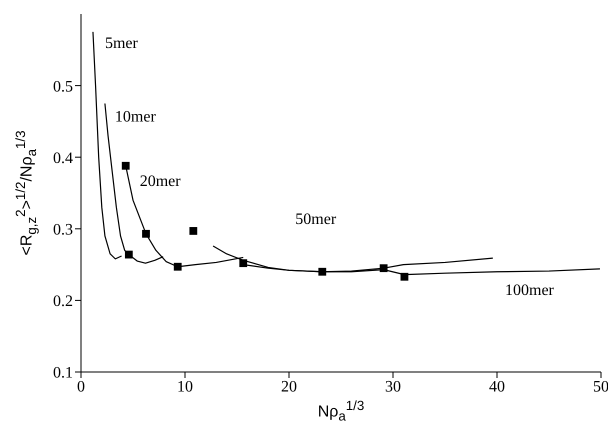 Image resolution: width=611 pixels, height=430 pixels. What do you see at coordinates (81, 387) in the screenshot?
I see `x-tick-label: 0` at bounding box center [81, 387].